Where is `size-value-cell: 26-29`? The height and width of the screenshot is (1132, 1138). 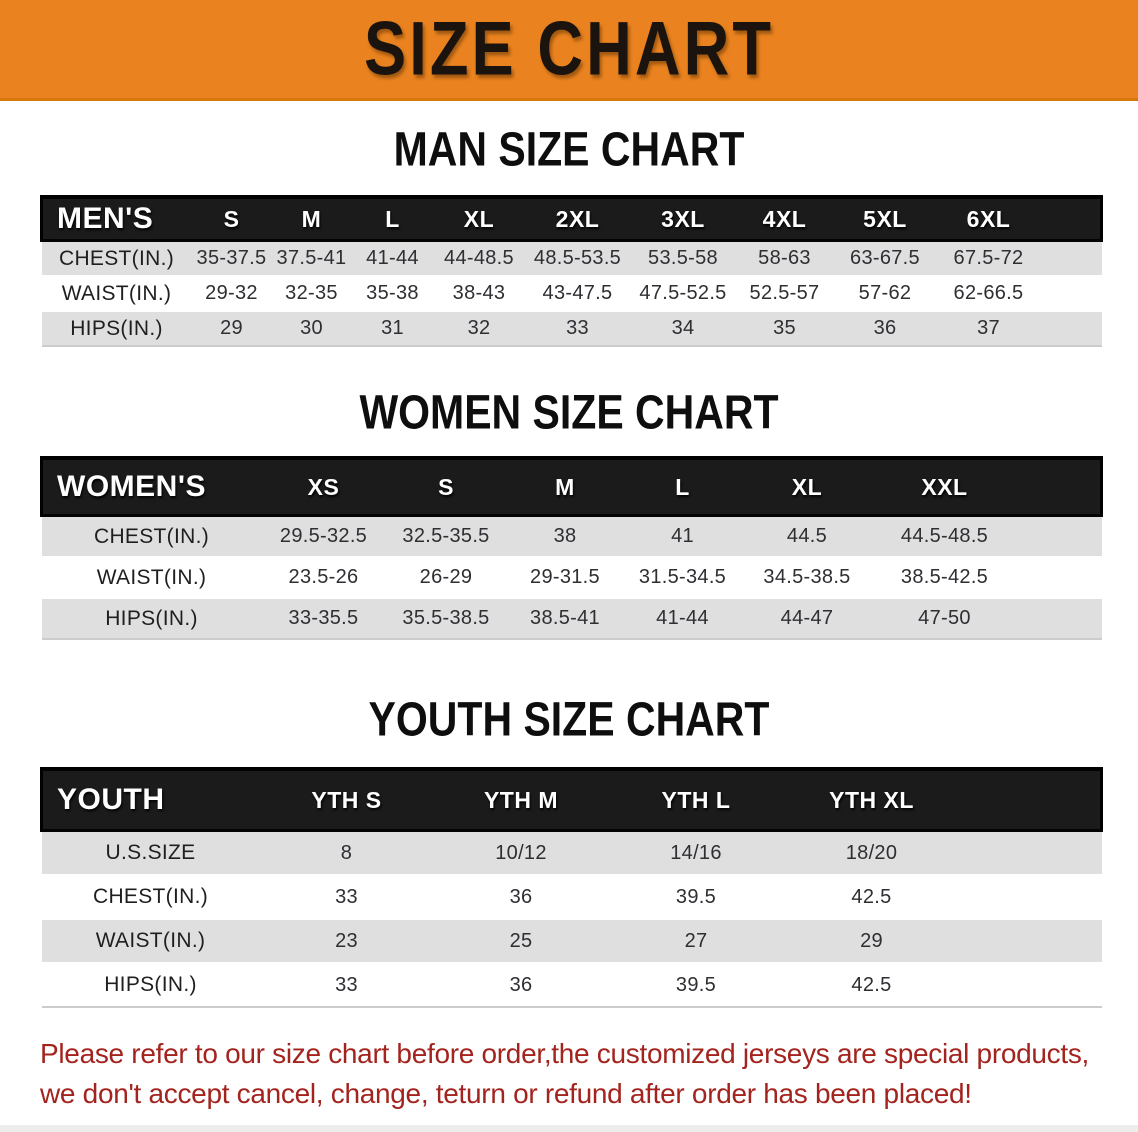
size-value-cell: 26-29 is located at coordinates (446, 577).